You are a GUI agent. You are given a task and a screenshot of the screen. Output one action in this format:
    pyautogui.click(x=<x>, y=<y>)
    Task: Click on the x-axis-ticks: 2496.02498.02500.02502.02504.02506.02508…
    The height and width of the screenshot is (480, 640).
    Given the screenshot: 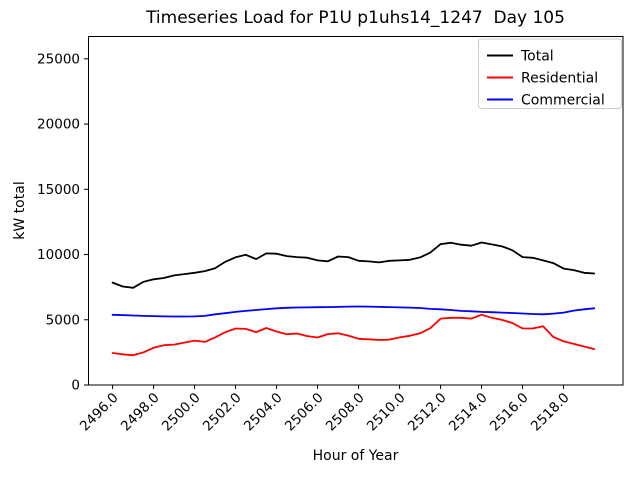 What is the action you would take?
    pyautogui.click(x=325, y=409)
    